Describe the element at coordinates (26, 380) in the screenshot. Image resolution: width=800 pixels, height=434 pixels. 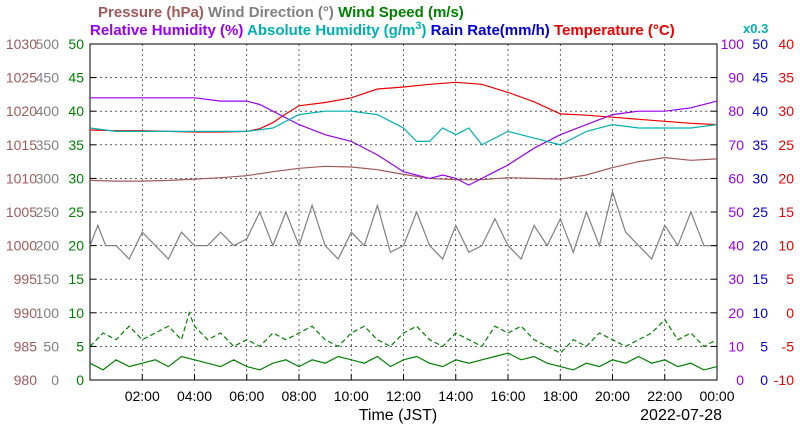
I see `pressure-tick-label: 980` at that location.